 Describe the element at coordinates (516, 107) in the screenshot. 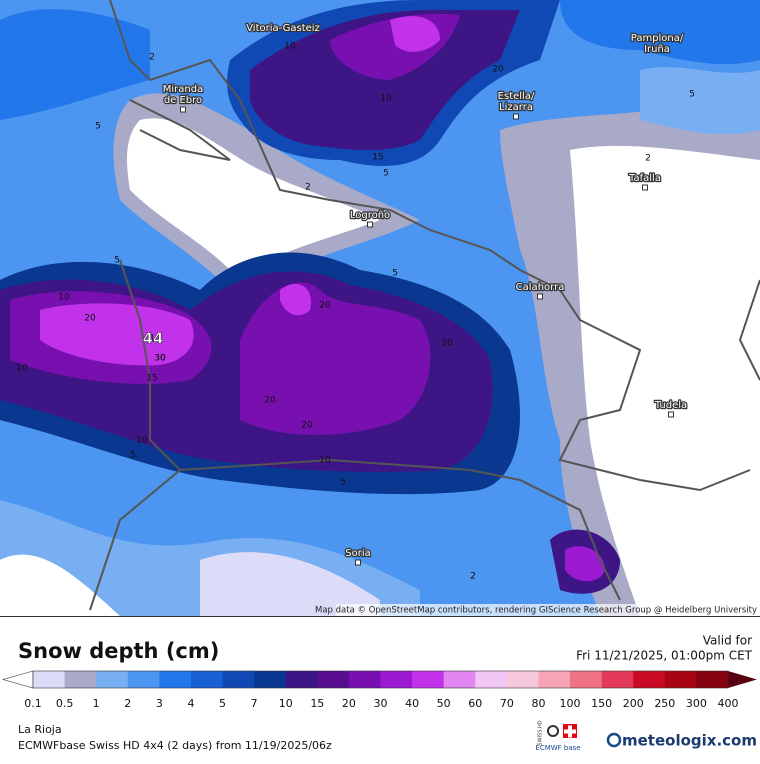

I see `city-name: Lizarra` at that location.